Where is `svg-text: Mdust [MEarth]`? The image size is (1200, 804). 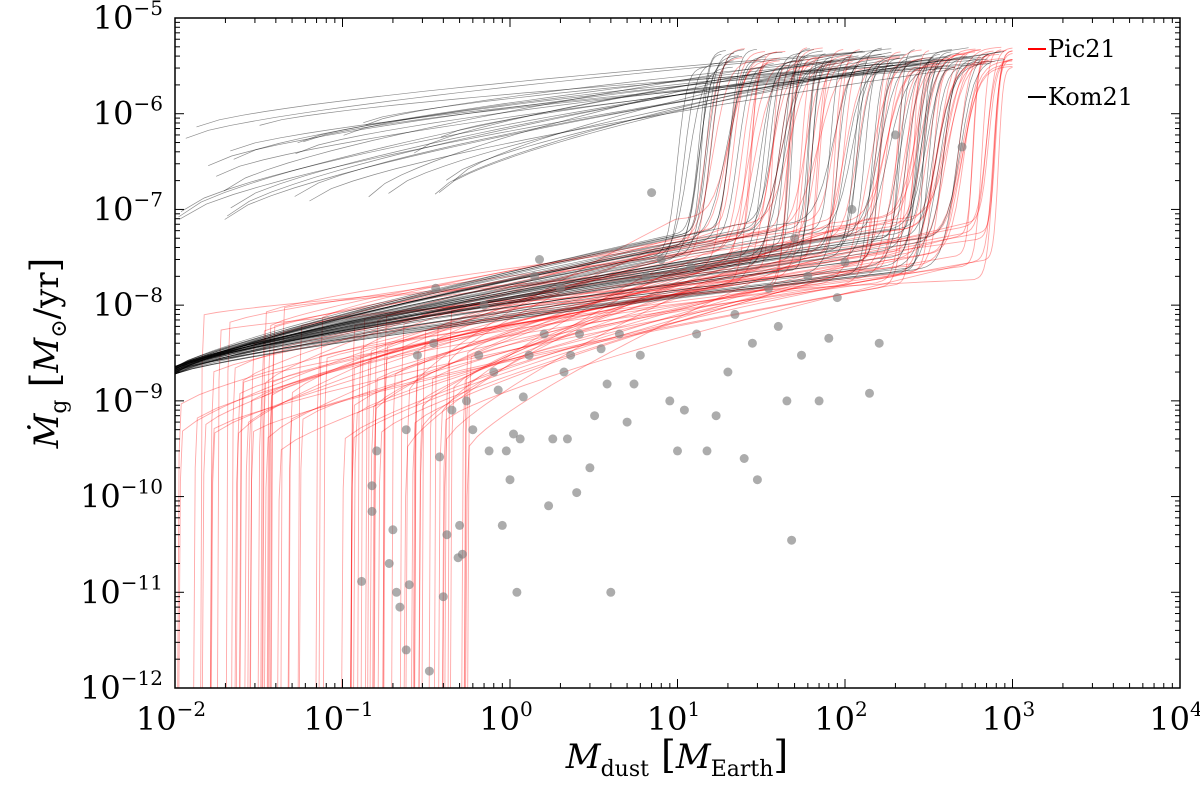 svg-text: Mdust [MEarth] is located at coordinates (676, 757).